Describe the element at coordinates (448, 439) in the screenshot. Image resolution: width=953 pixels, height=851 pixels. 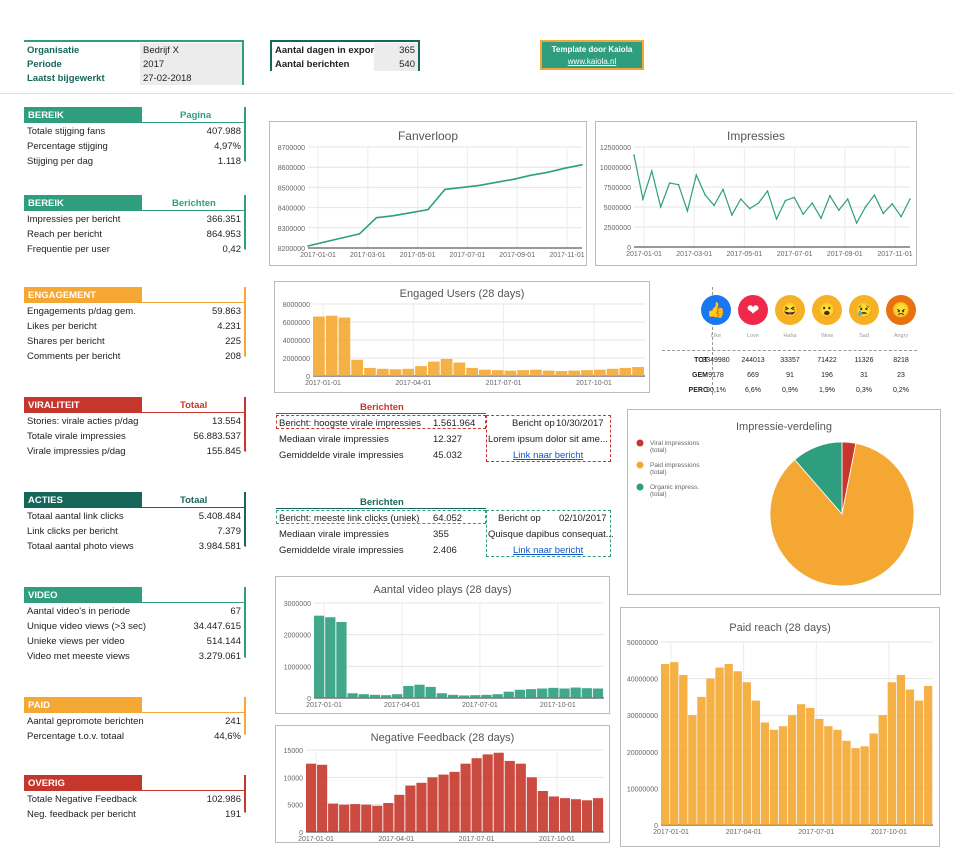
I see `block-row-value: 12.327` at that location.